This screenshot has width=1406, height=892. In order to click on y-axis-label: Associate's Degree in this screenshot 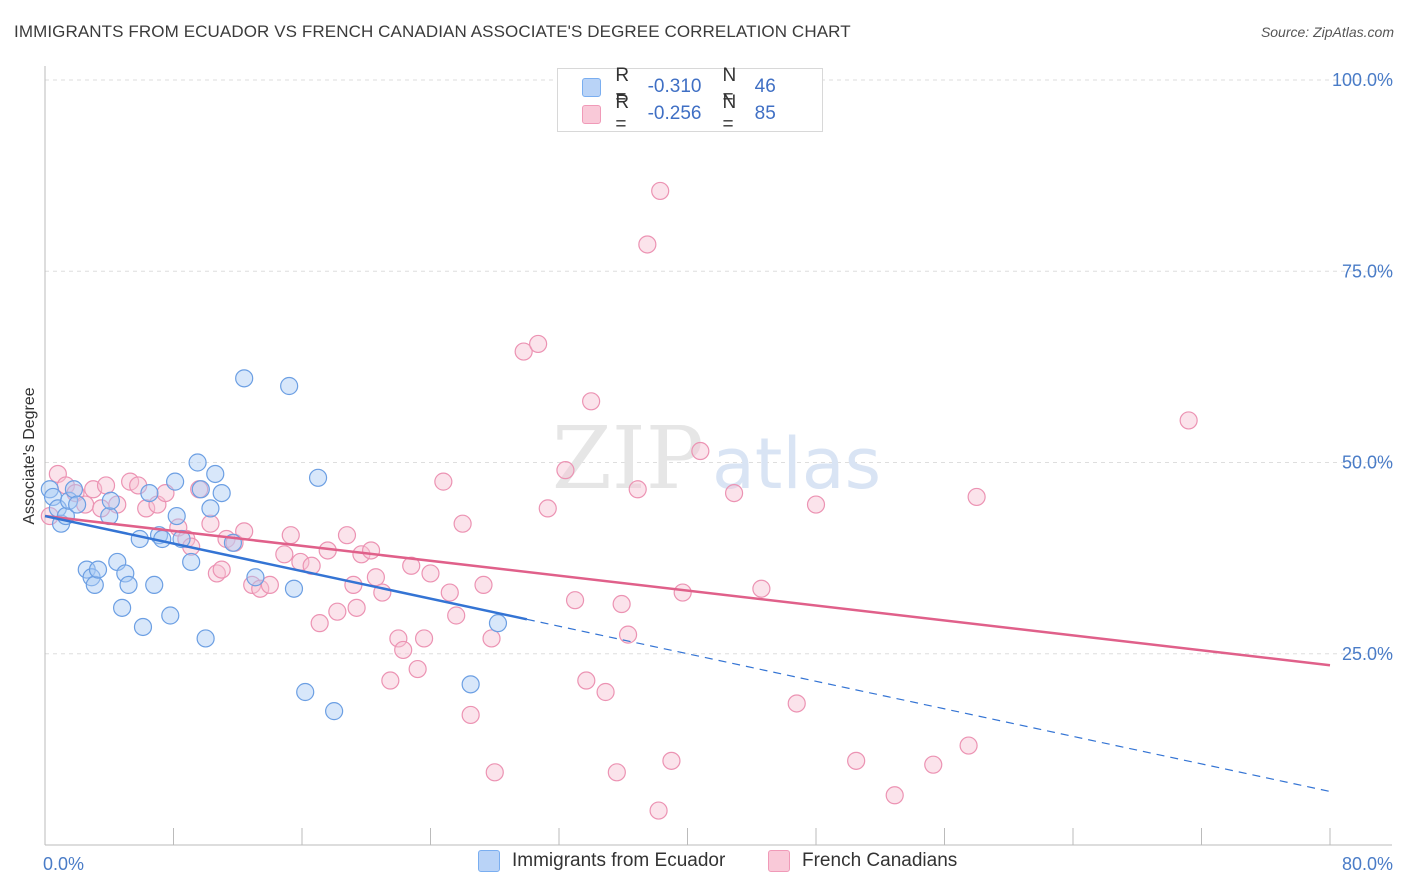, I will do `click(29, 455)`.